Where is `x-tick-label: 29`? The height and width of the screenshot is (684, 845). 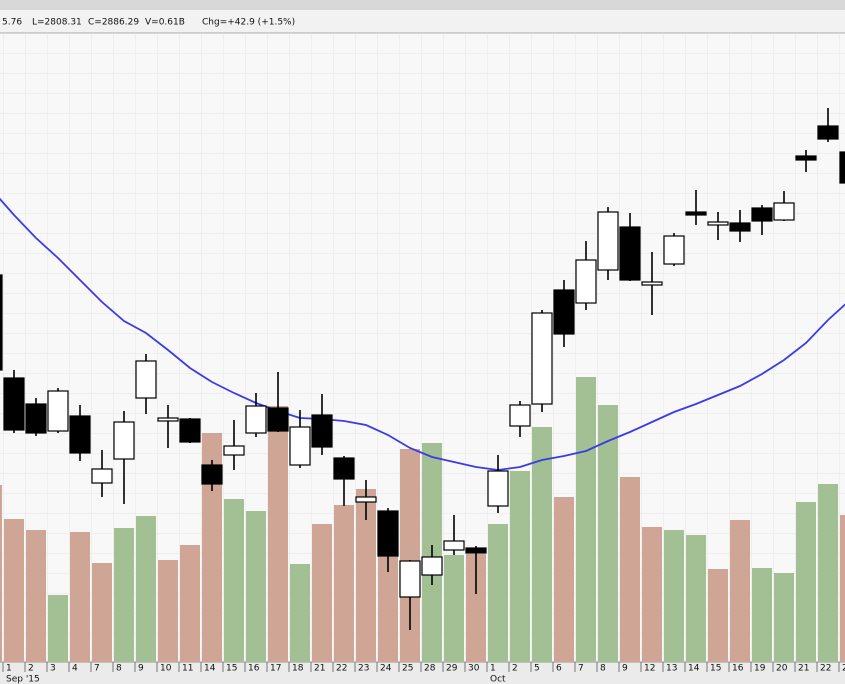 x-tick-label: 29 is located at coordinates (452, 669).